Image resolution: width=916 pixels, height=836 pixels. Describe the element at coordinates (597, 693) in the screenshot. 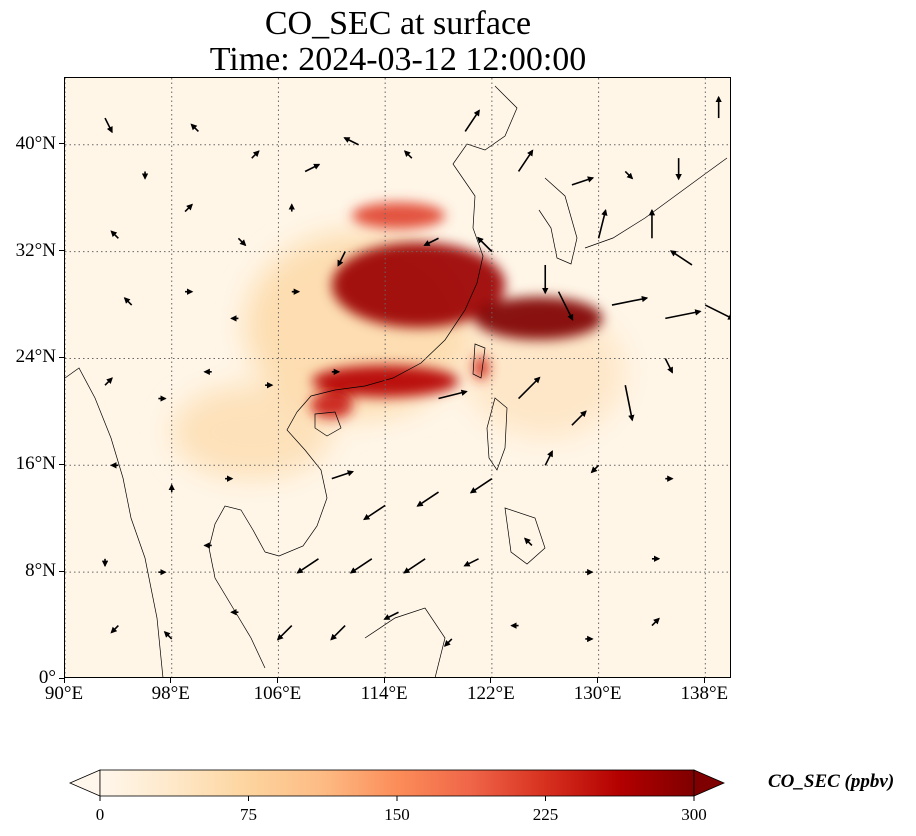

I see `lon-tick-label: 130°E` at that location.